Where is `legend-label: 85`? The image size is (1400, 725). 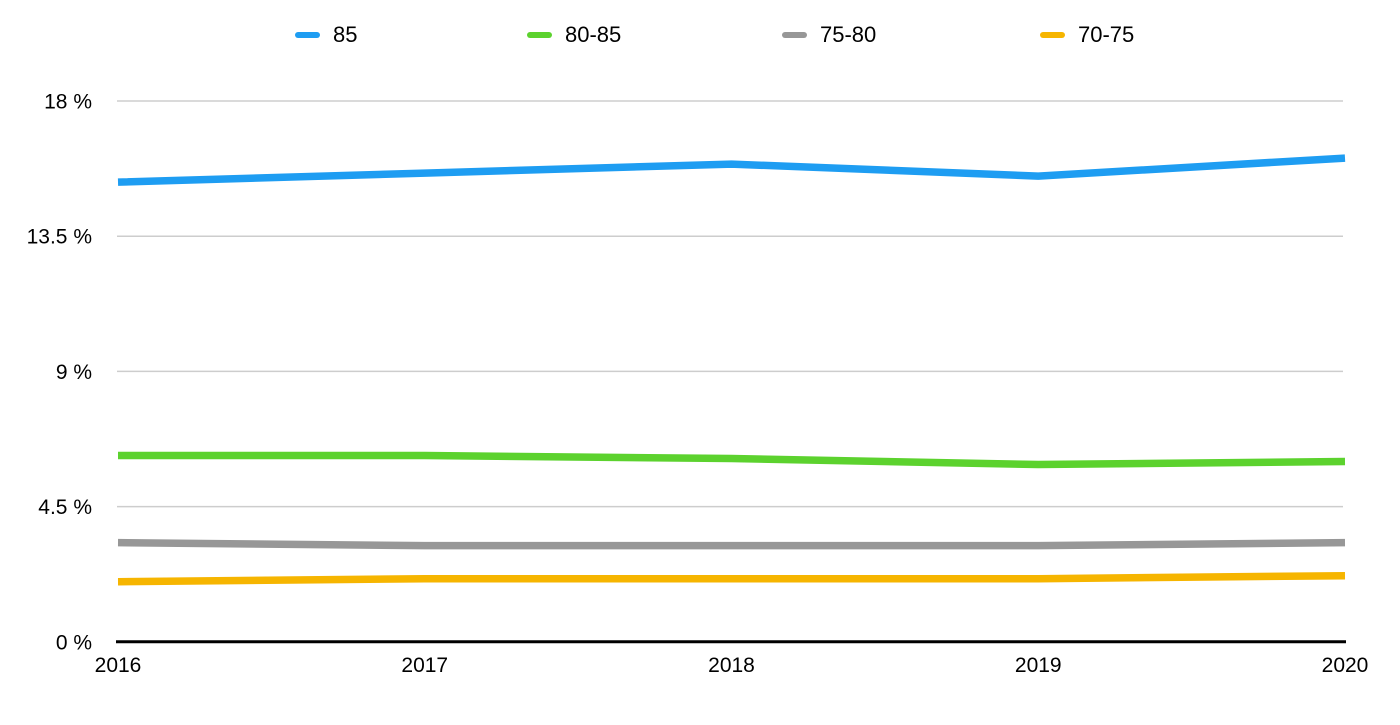
legend-label: 85 is located at coordinates (345, 34).